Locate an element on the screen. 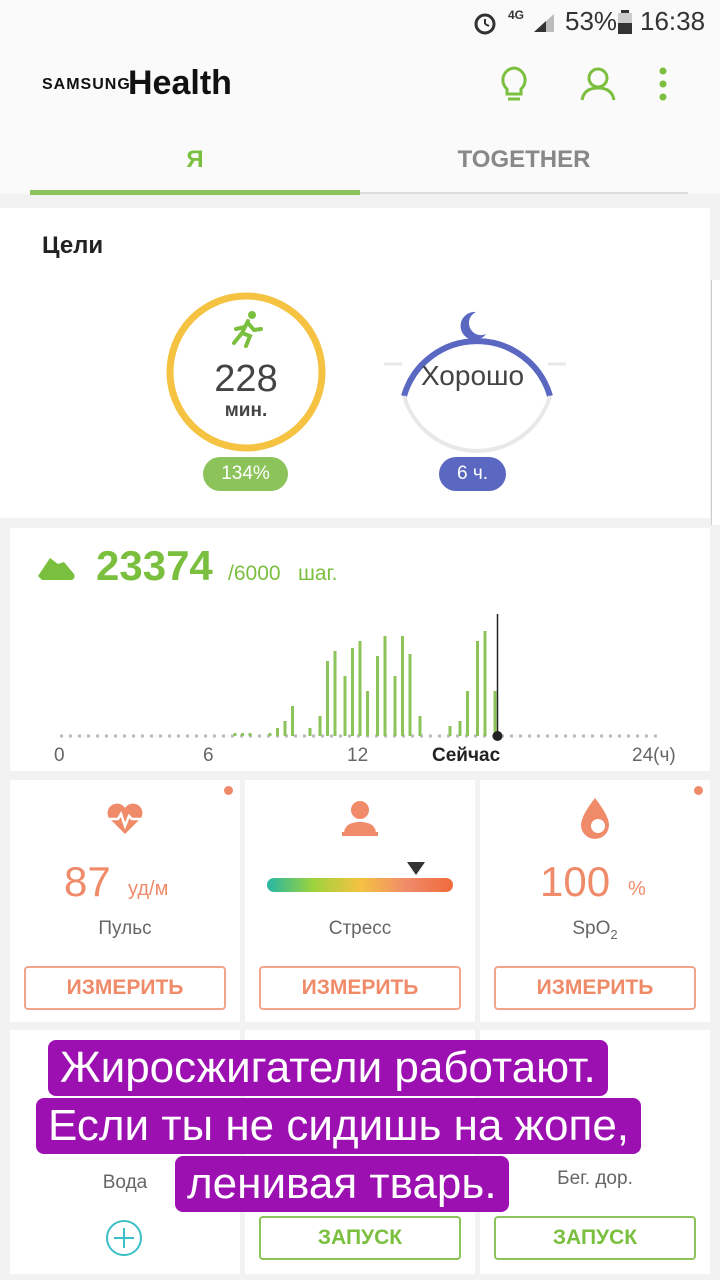 The image size is (720, 1280). steps-unit: шаг. is located at coordinates (318, 573).